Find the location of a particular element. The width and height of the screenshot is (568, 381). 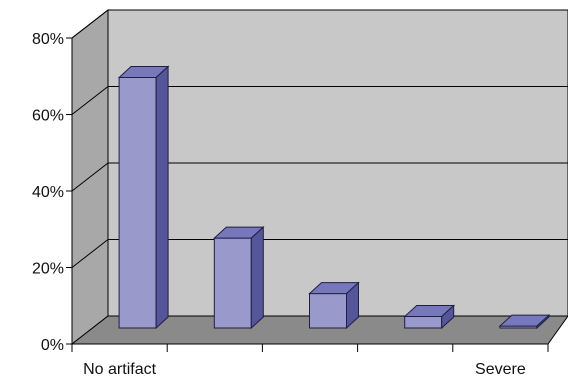

y-tick-label: 80% is located at coordinates (48, 39).